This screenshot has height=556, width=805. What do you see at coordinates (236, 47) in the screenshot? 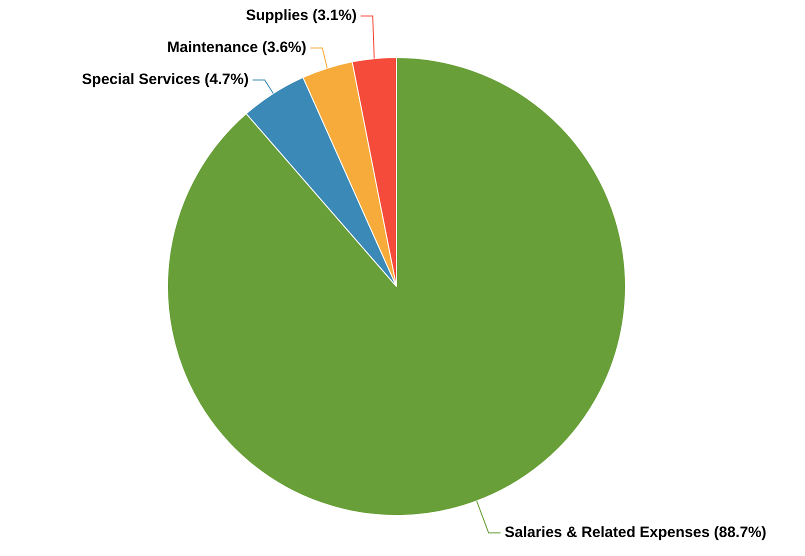
I see `slice-label: Maintenance (3.6%)` at bounding box center [236, 47].